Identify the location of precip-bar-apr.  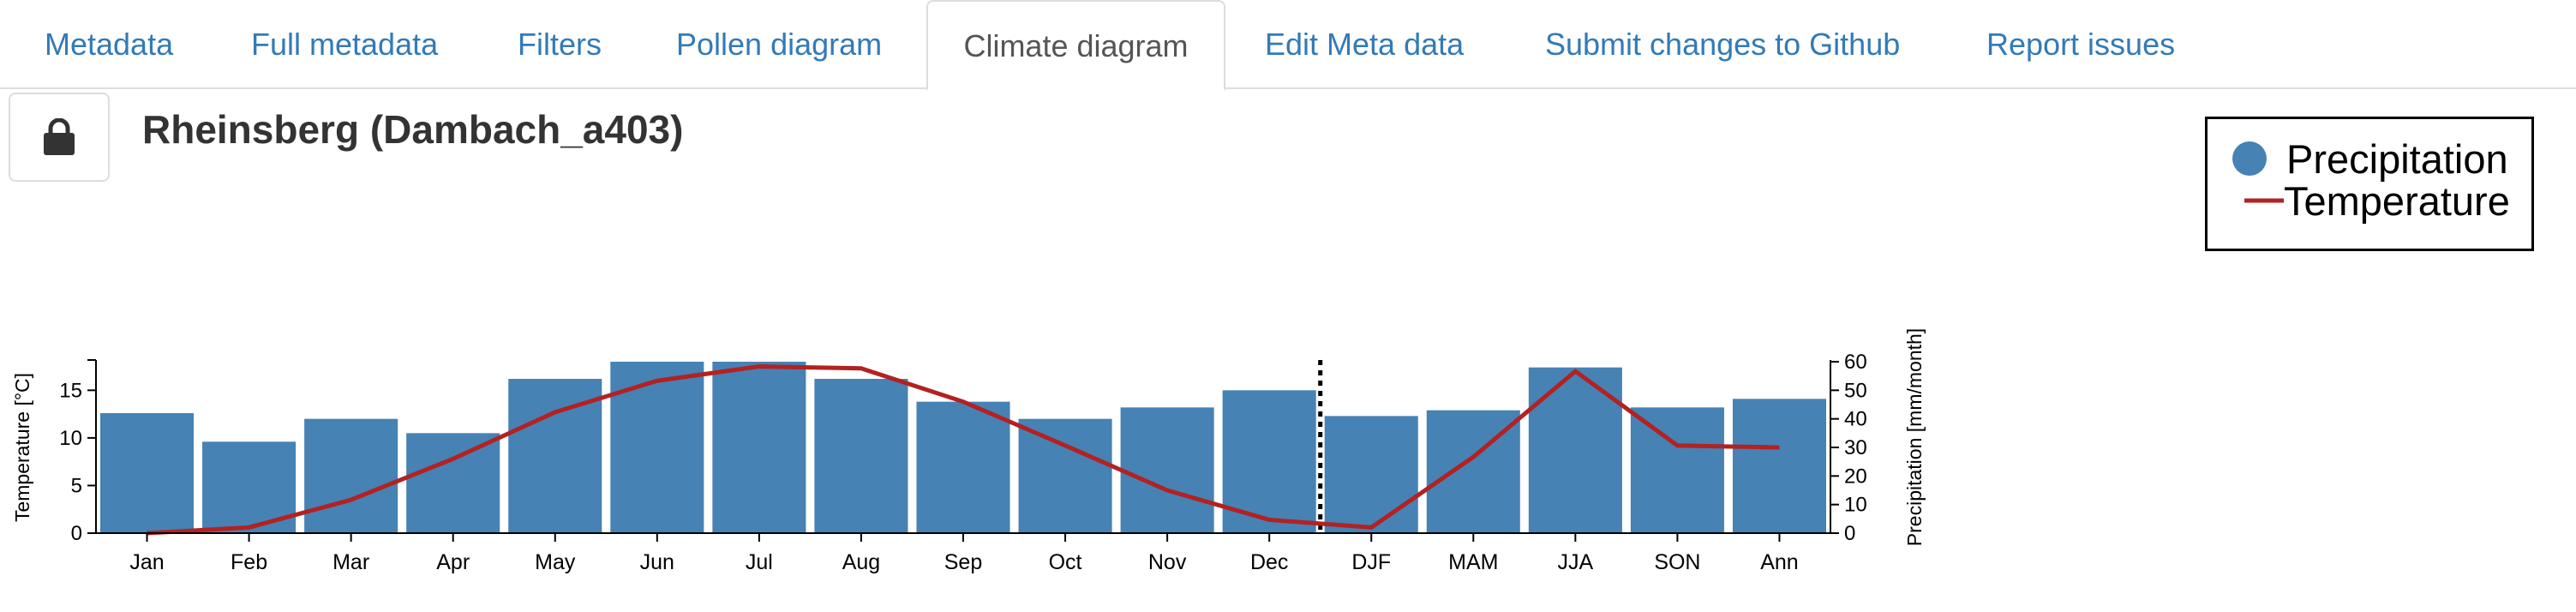
(453, 483).